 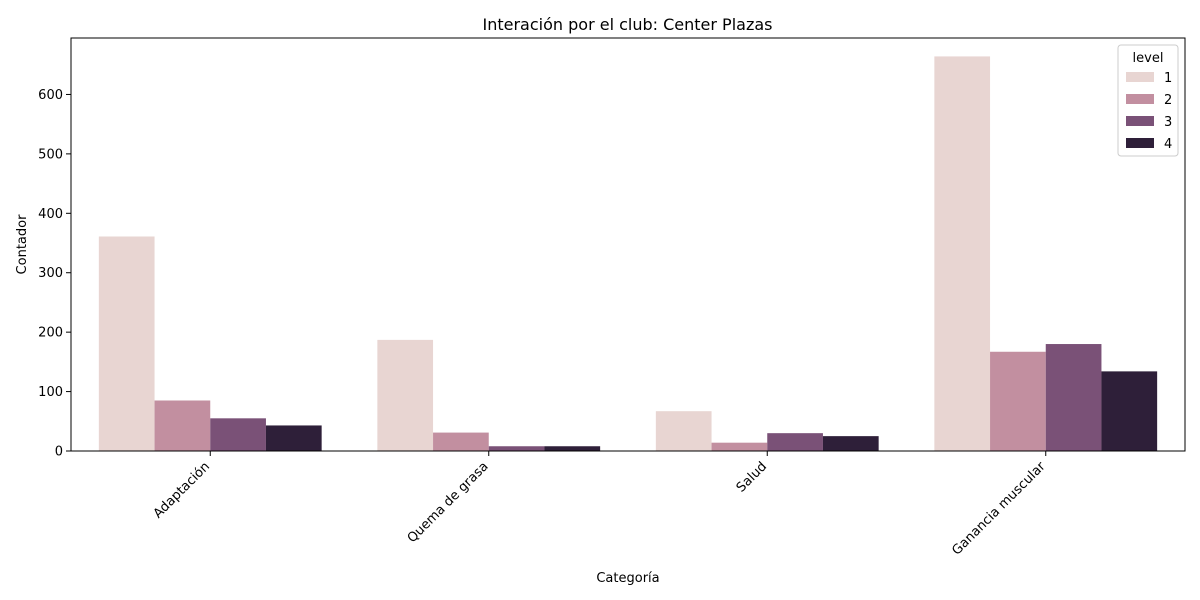 I want to click on y-tick-label: 600, so click(x=50, y=95).